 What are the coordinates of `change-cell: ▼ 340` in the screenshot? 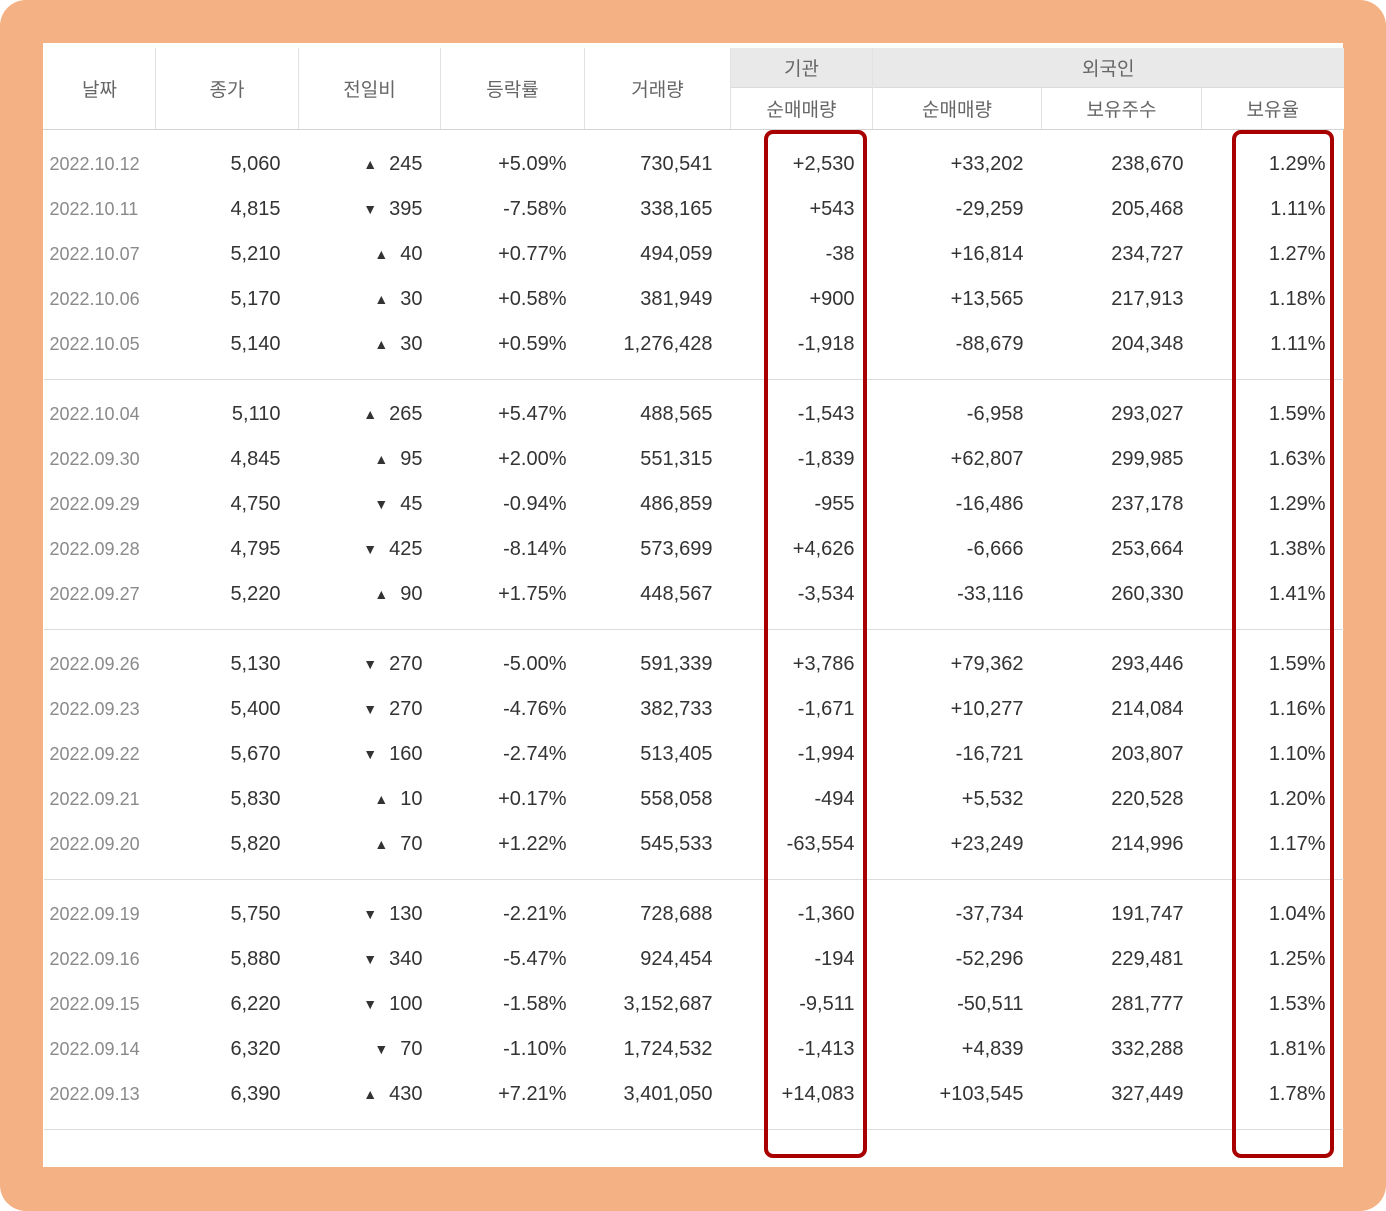 It's located at (370, 959).